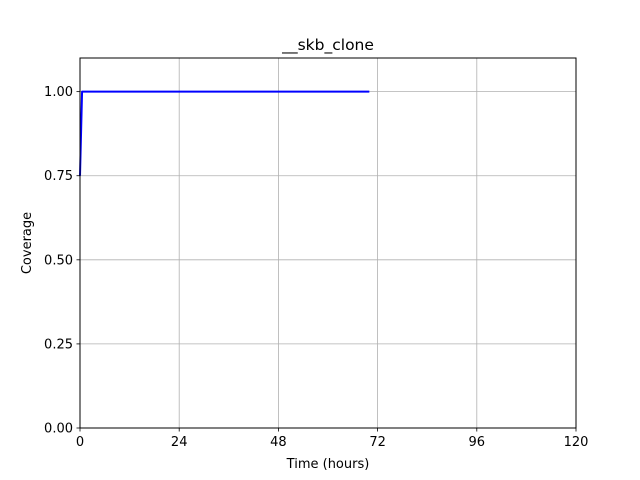 The image size is (640, 480). Describe the element at coordinates (477, 442) in the screenshot. I see `x-tick-label: 96` at that location.